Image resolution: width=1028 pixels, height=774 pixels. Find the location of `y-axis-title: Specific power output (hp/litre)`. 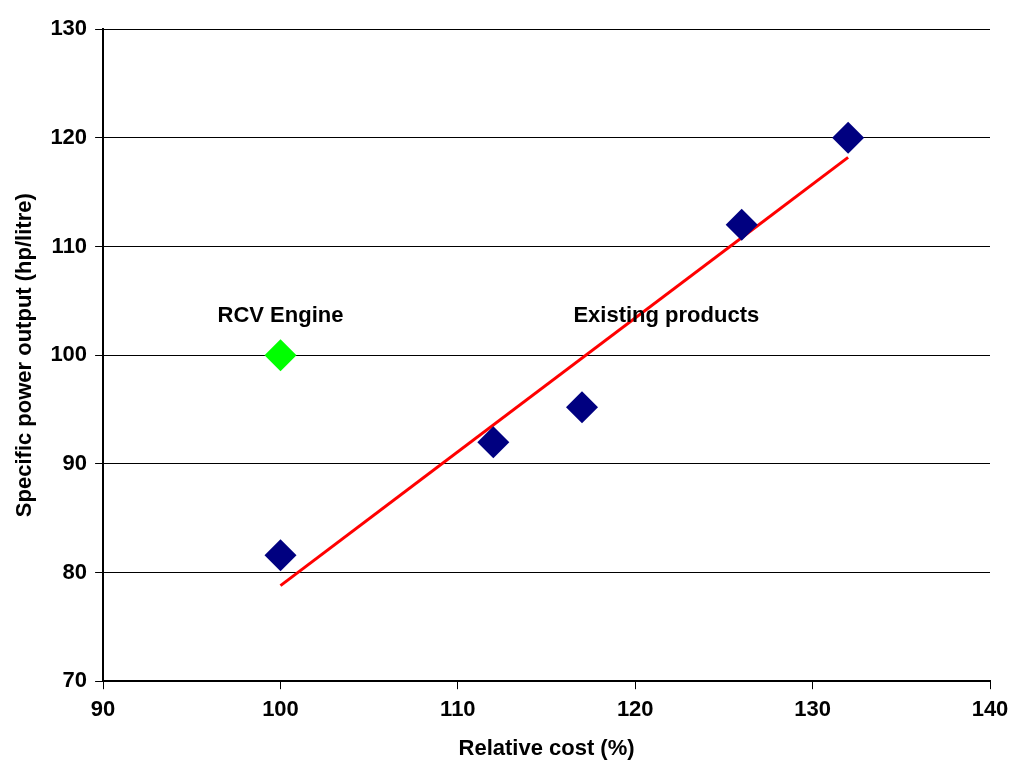

y-axis-title: Specific power output (hp/litre) is located at coordinates (24, 355).